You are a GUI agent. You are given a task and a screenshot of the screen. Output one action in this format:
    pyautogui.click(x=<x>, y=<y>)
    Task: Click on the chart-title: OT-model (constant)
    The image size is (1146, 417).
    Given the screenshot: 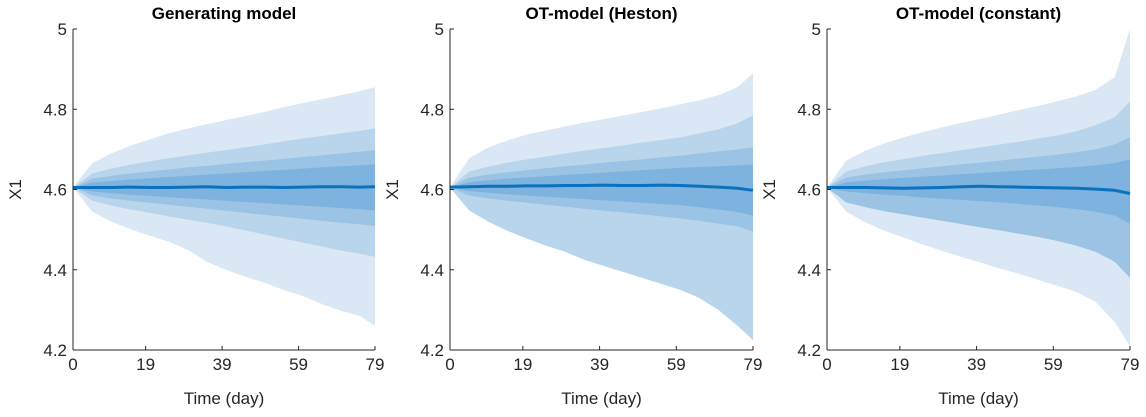 What is the action you would take?
    pyautogui.click(x=978, y=13)
    